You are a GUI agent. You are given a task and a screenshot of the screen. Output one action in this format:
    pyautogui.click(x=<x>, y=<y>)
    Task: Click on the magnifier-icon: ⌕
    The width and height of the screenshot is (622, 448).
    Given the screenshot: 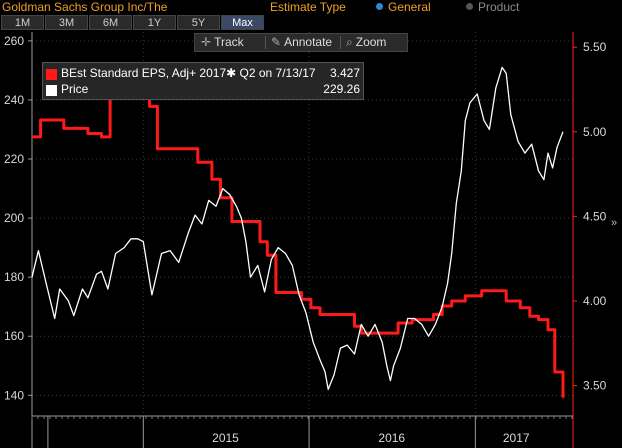 What is the action you would take?
    pyautogui.click(x=349, y=42)
    